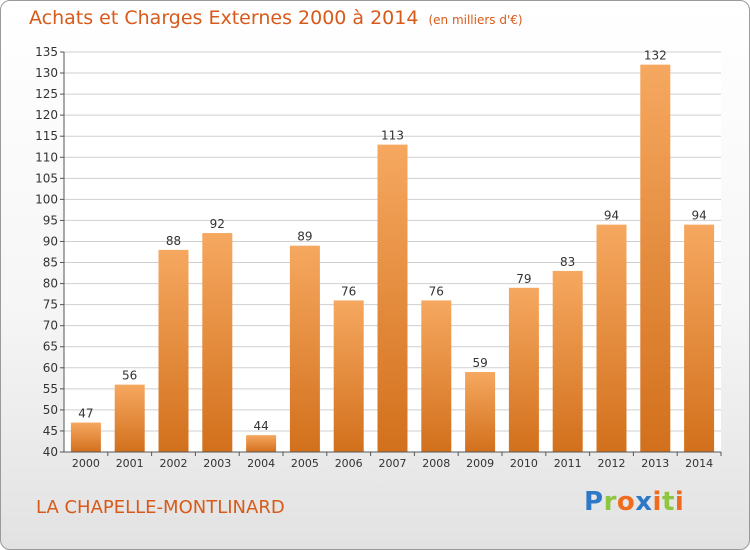  Describe the element at coordinates (261, 463) in the screenshot. I see `x-tick-label: 2004` at that location.